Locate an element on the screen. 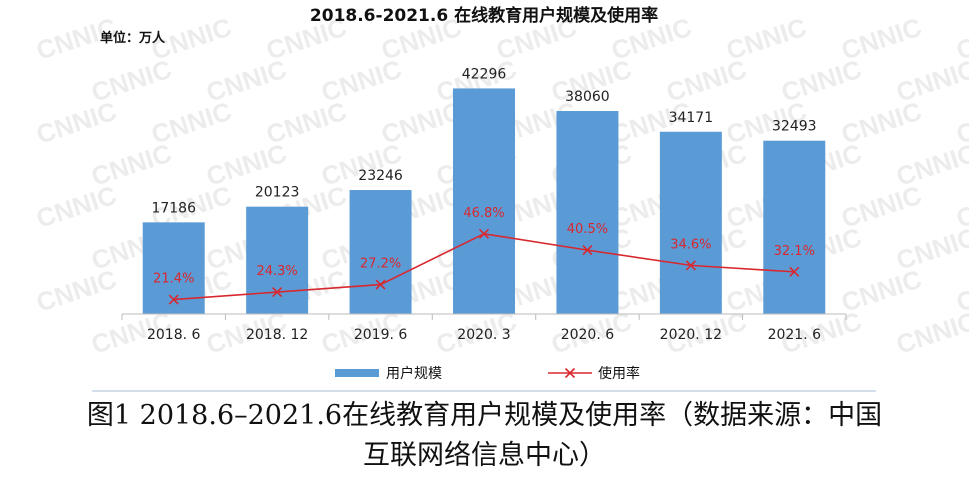 Image resolution: width=969 pixels, height=482 pixels. caption-line-2: 互联网络信息中心） is located at coordinates (484, 455).